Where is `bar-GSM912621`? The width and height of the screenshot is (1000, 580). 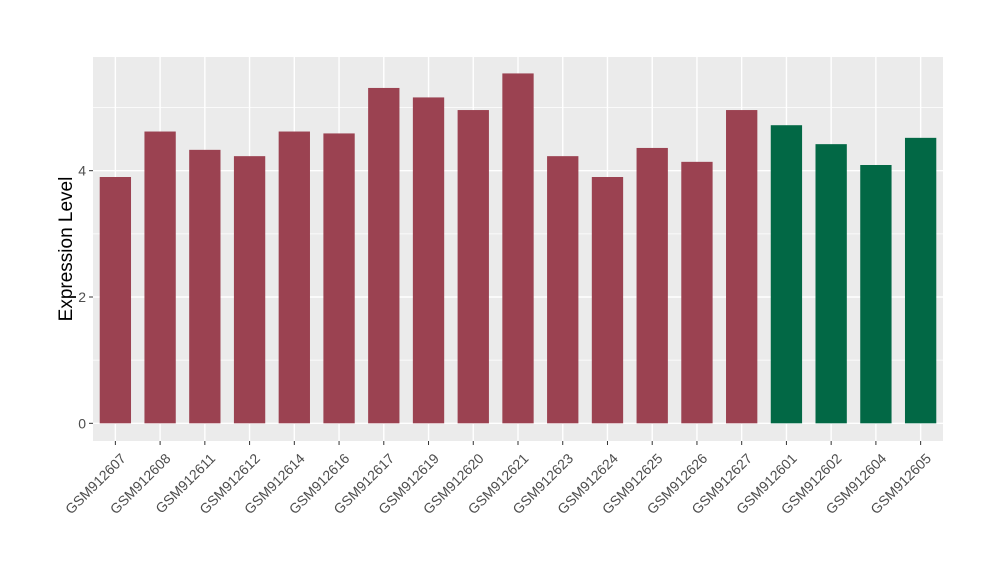 bar-GSM912621 is located at coordinates (518, 248).